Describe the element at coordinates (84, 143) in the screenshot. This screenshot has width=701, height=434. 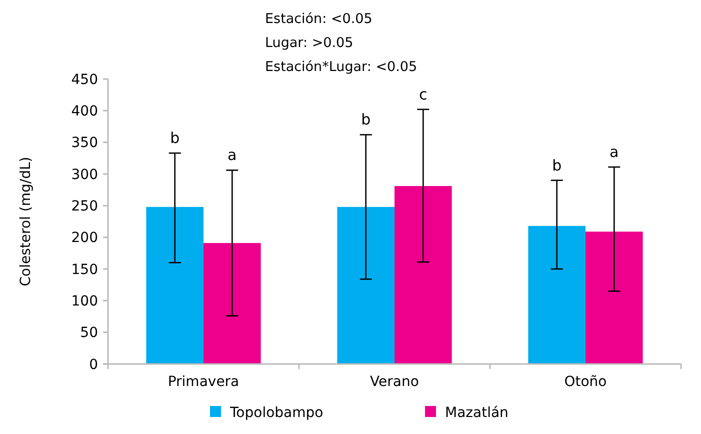
I see `y-tick-label: 350` at that location.